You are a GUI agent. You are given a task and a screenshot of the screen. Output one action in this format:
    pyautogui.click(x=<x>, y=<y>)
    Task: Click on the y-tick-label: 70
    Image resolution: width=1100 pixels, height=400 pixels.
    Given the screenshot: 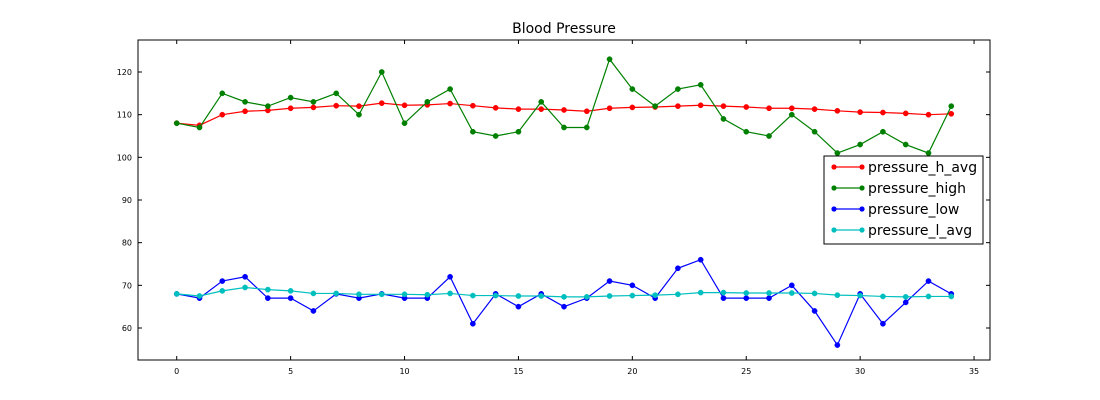 What is the action you would take?
    pyautogui.click(x=127, y=285)
    